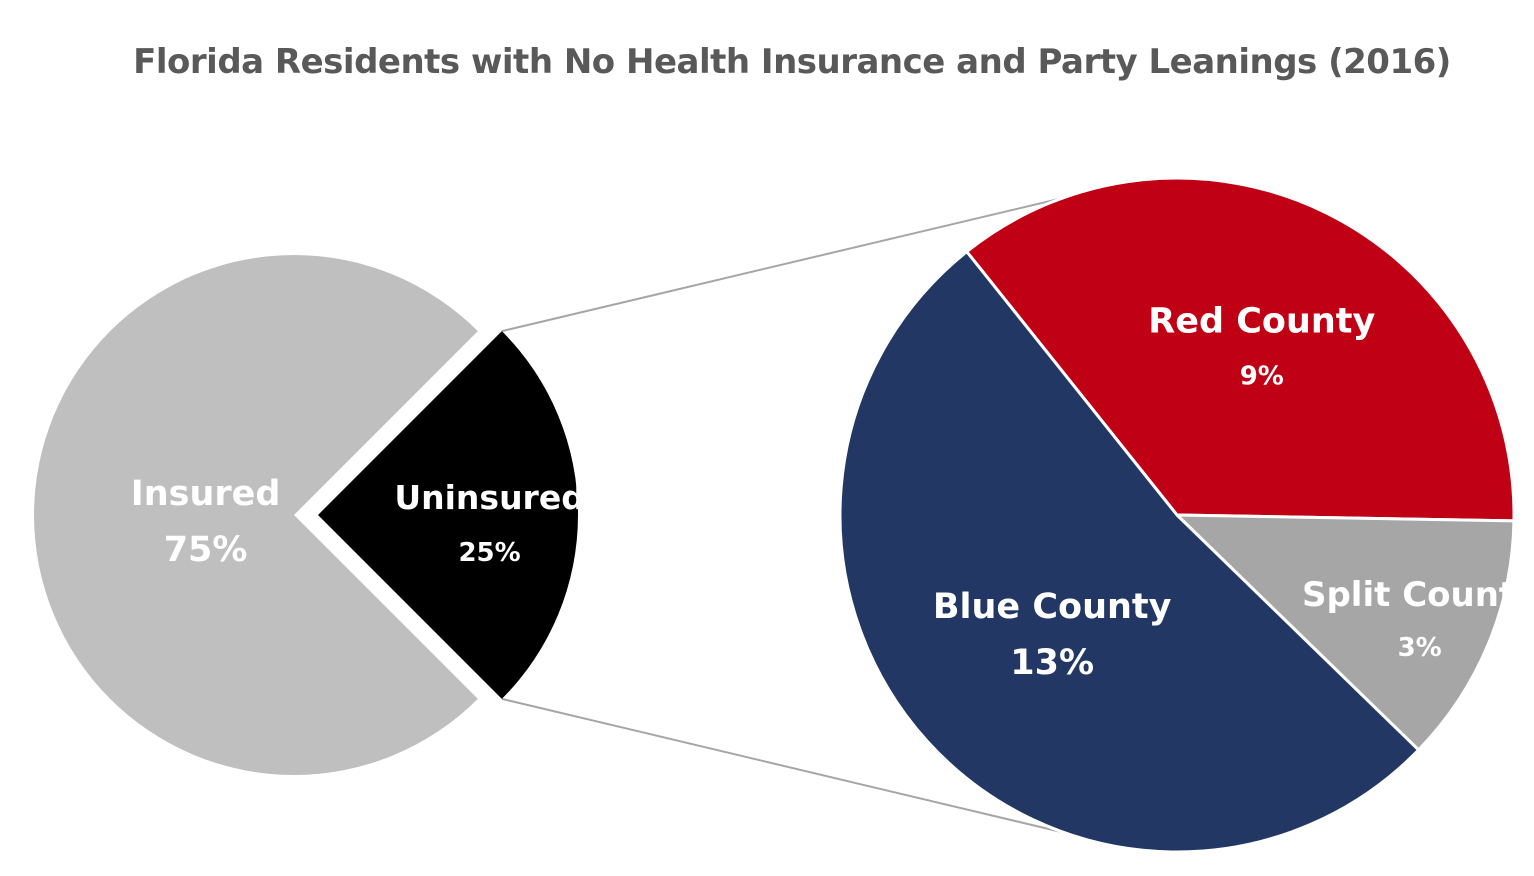 The height and width of the screenshot is (876, 1534). What do you see at coordinates (206, 550) in the screenshot?
I see `main-value-insured: 75%` at bounding box center [206, 550].